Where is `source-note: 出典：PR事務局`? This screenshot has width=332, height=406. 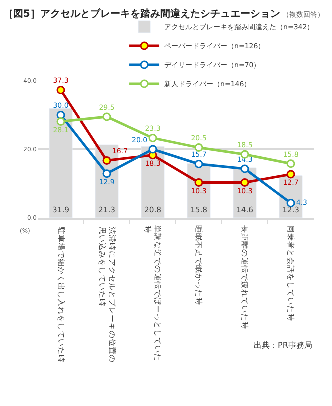
source-note: 出典：PR事務局 is located at coordinates (283, 345).